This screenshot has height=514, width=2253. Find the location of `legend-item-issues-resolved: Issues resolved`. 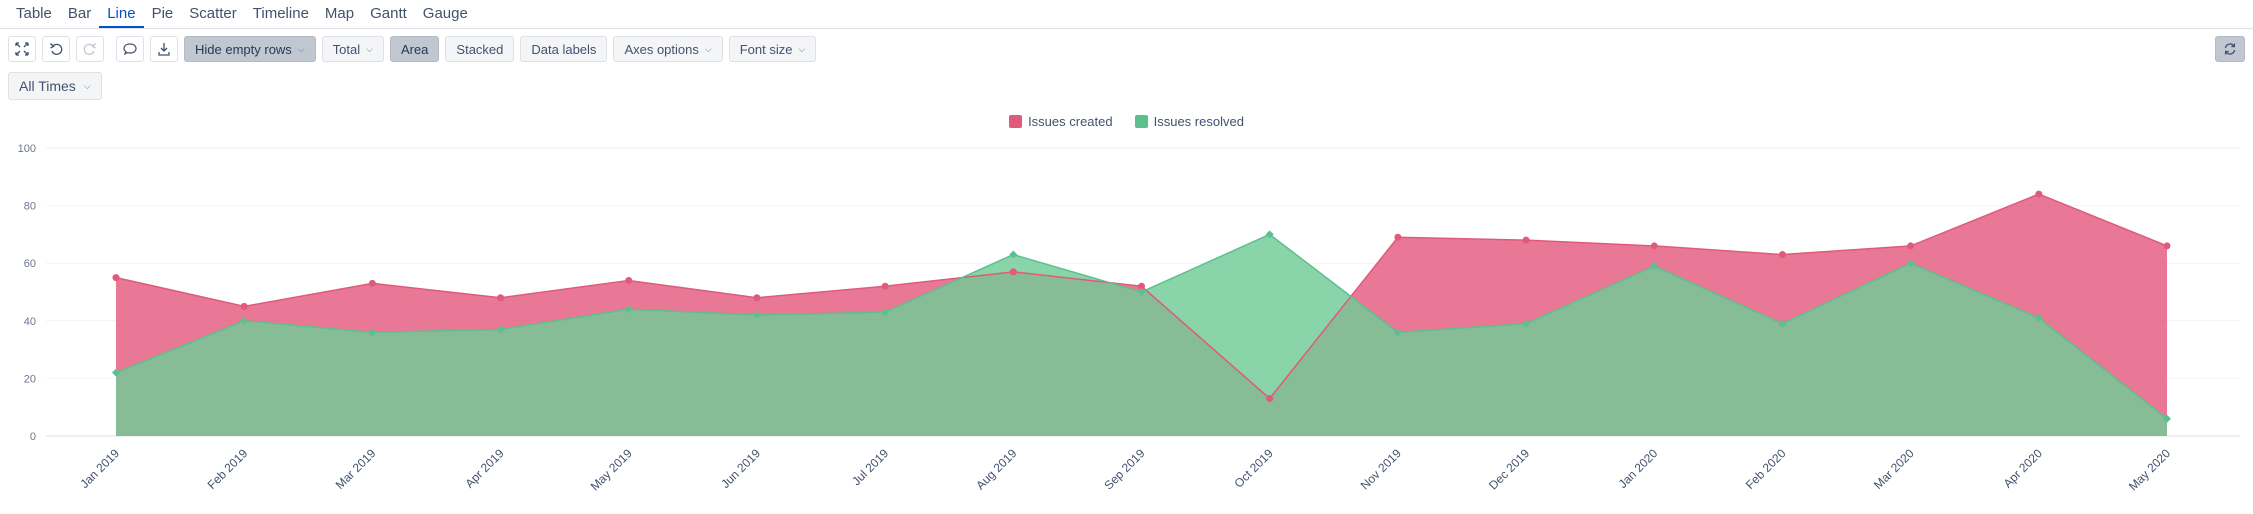

legend-item-issues-resolved: Issues resolved is located at coordinates (1189, 121).